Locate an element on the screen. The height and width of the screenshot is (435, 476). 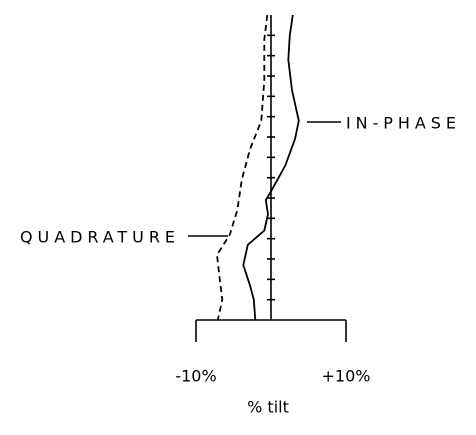
series-label: IN-PHASE is located at coordinates (401, 123).